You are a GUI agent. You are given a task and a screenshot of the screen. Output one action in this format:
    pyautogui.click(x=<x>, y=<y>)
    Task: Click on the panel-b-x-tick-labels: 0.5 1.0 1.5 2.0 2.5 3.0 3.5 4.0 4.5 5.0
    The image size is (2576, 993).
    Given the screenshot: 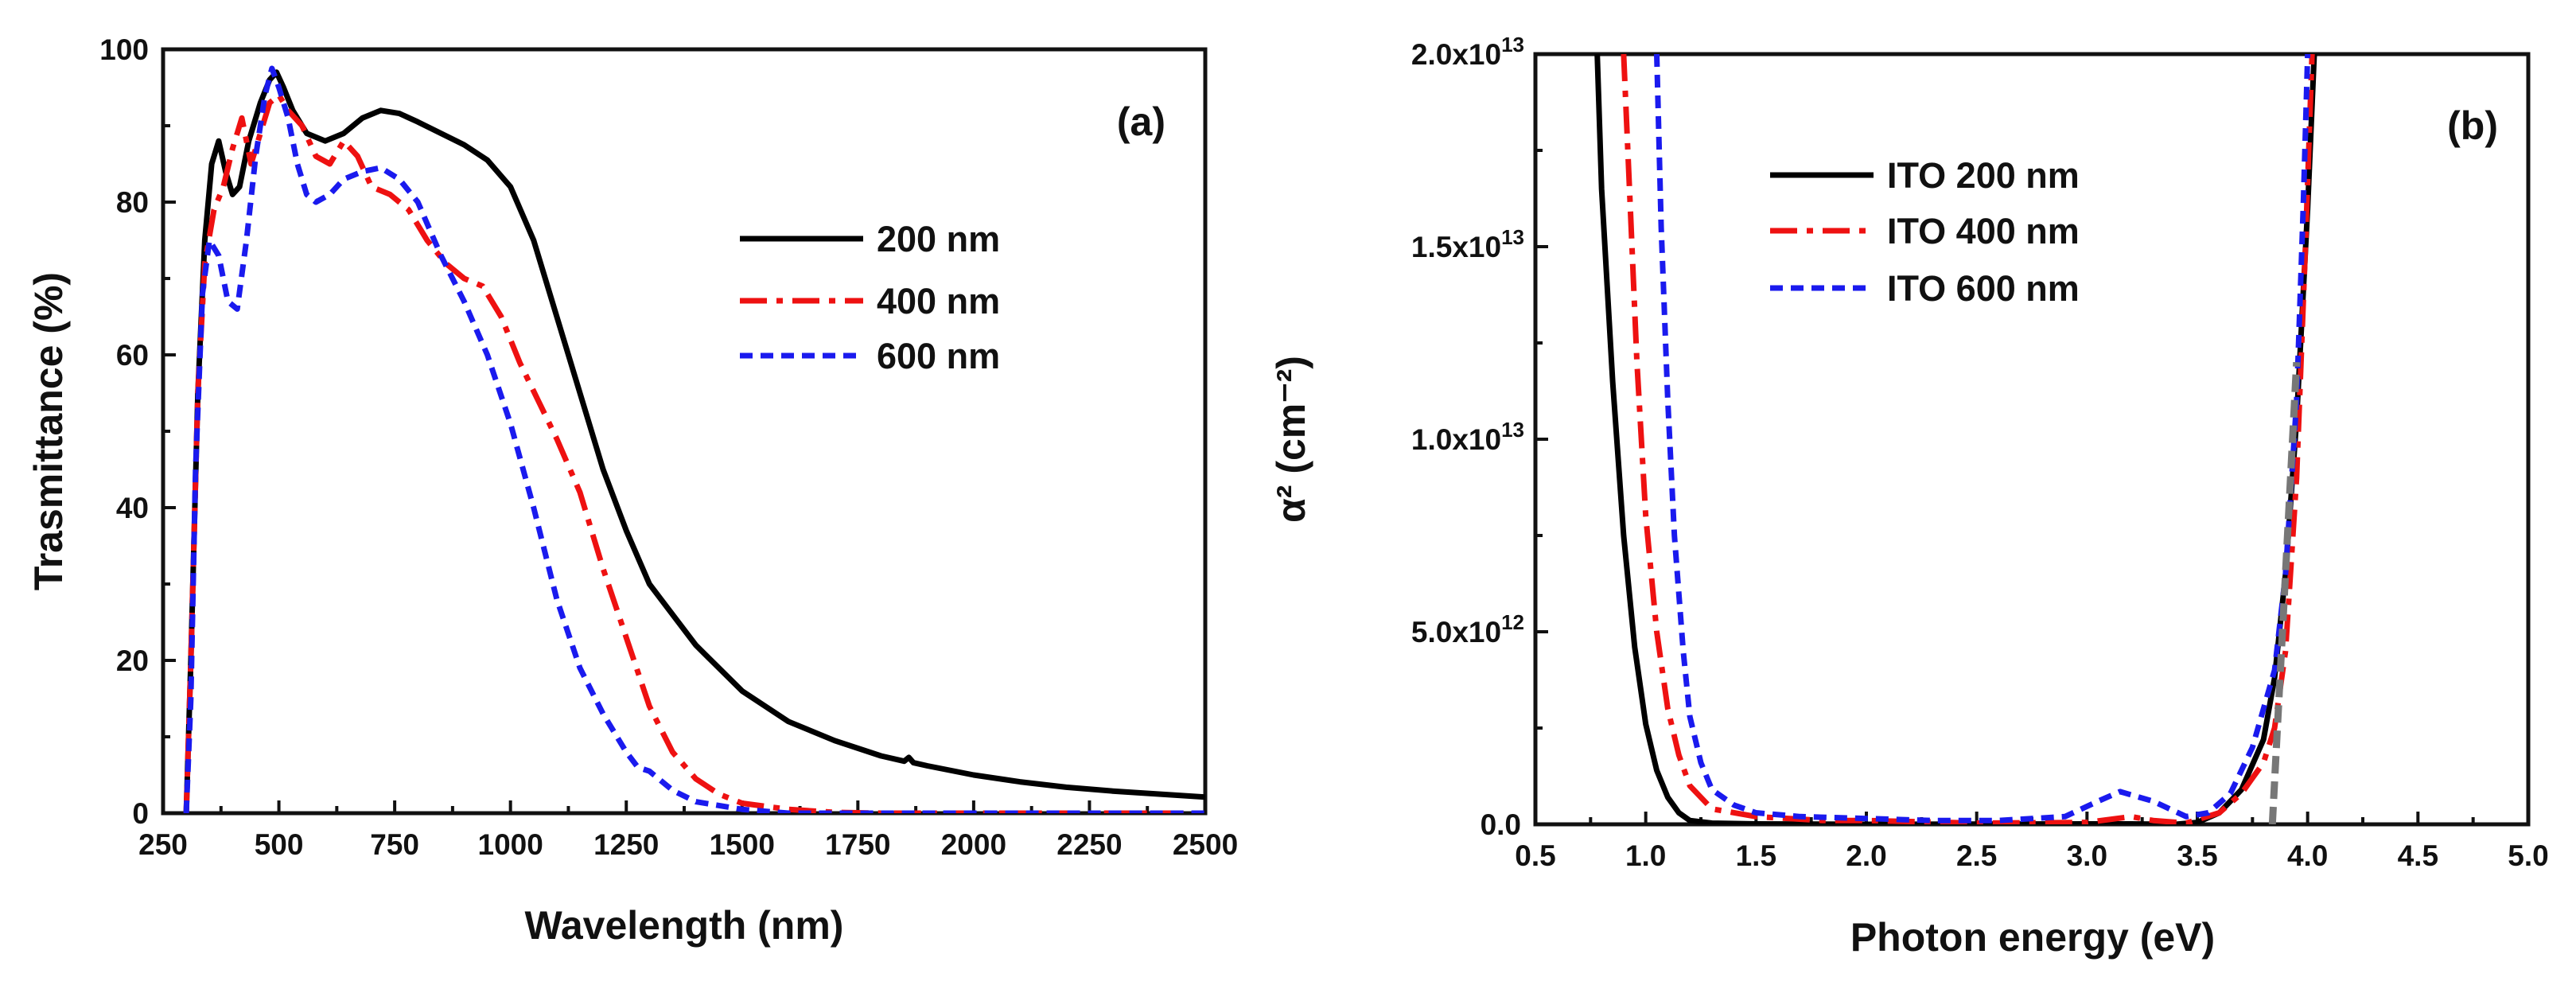 What is the action you would take?
    pyautogui.click(x=2032, y=855)
    